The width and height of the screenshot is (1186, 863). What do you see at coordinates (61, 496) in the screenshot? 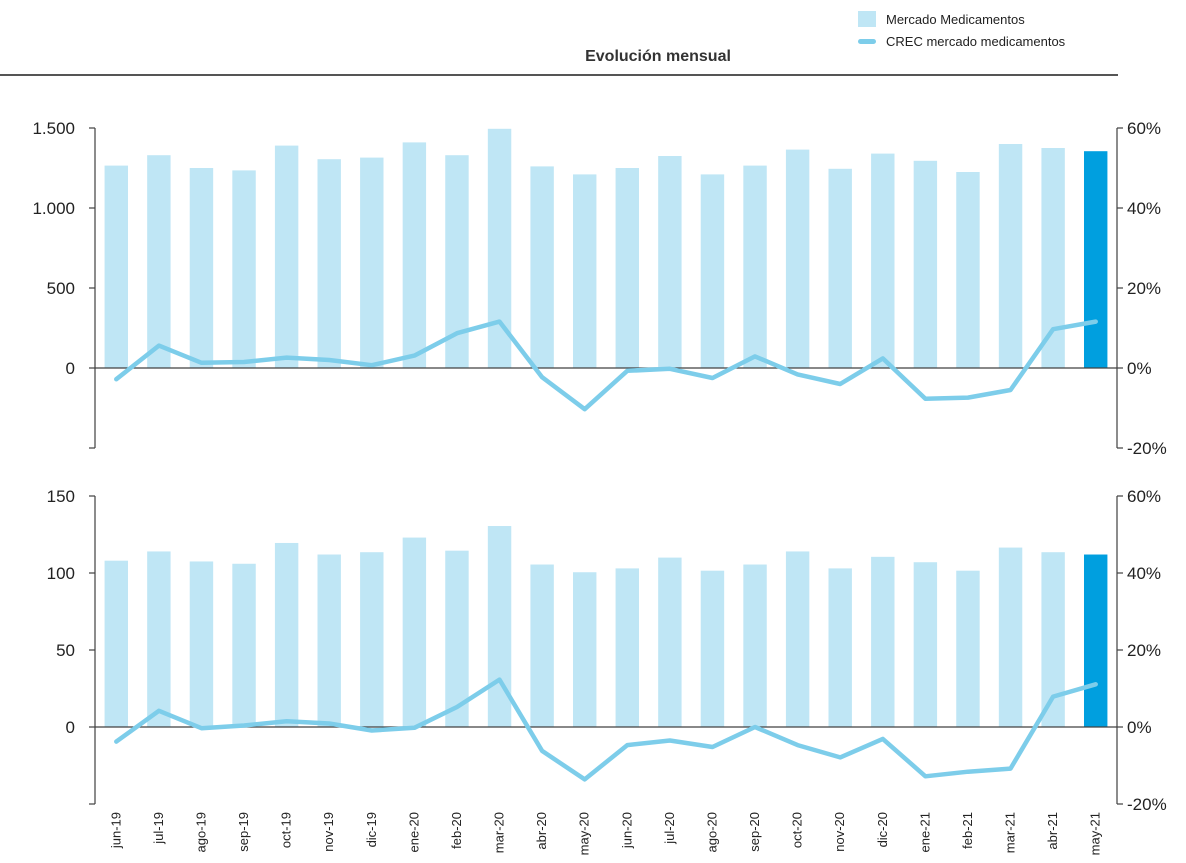
I see `y-tick-label-left: 150` at bounding box center [61, 496].